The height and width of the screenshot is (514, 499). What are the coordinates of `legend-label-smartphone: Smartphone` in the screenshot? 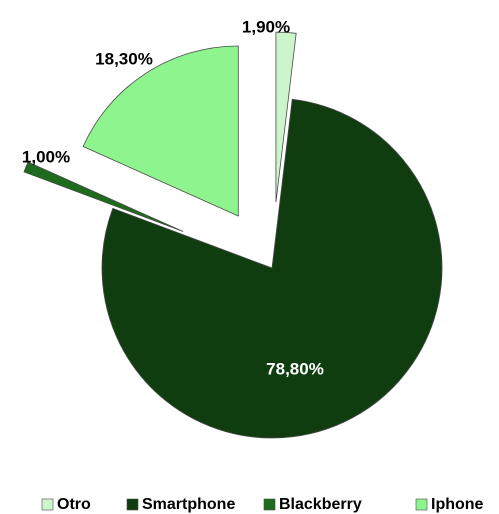 It's located at (188, 504).